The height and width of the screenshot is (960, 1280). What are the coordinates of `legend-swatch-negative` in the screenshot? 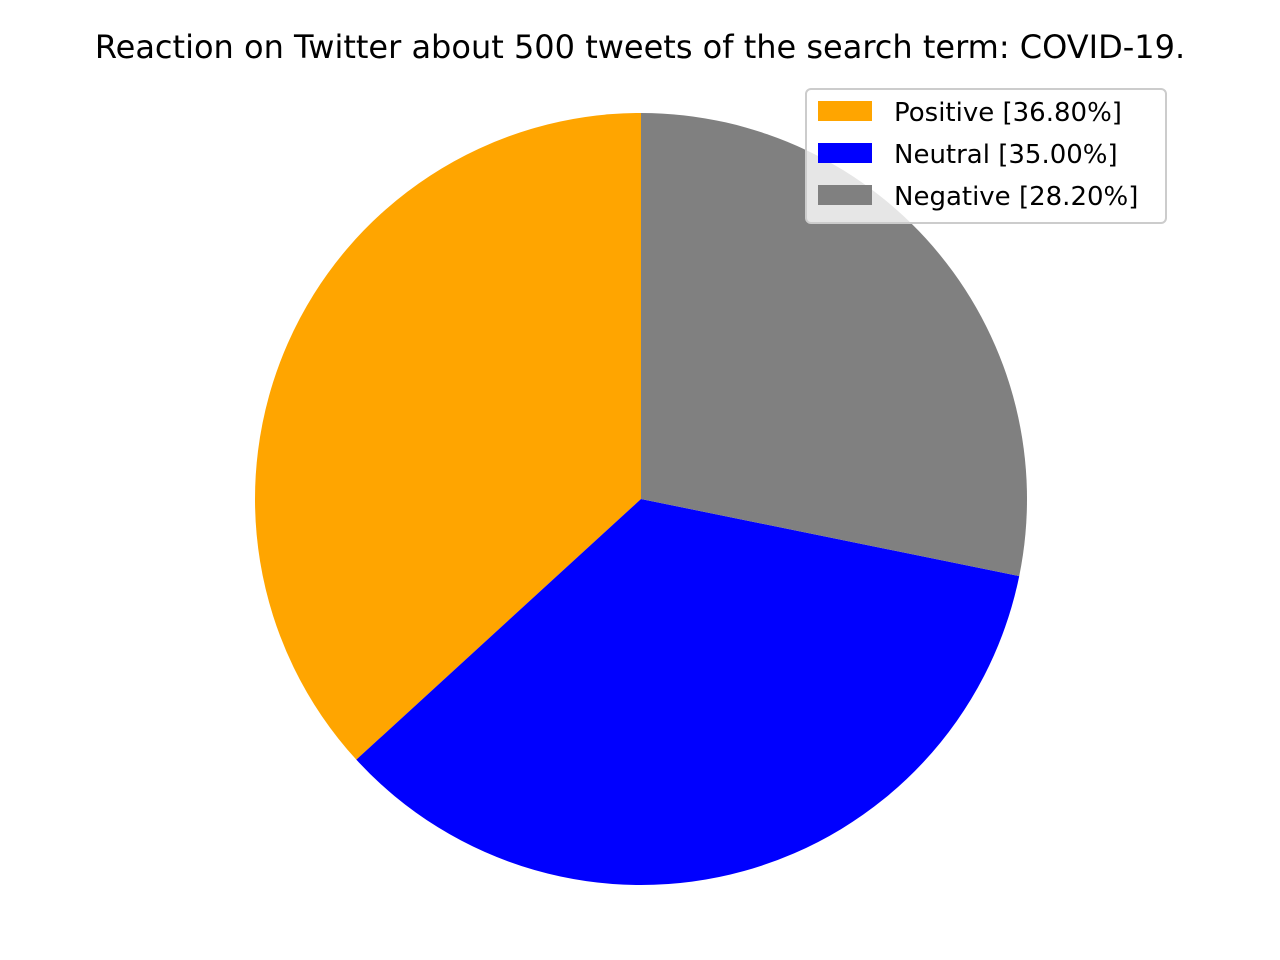 It's located at (845, 195).